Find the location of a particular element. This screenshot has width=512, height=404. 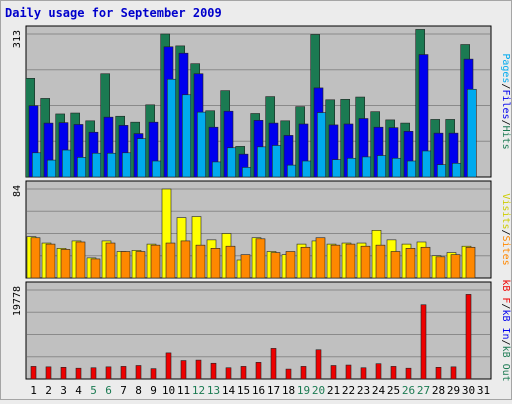

middle-ymax-label: 84 is located at coordinates (17, 191).